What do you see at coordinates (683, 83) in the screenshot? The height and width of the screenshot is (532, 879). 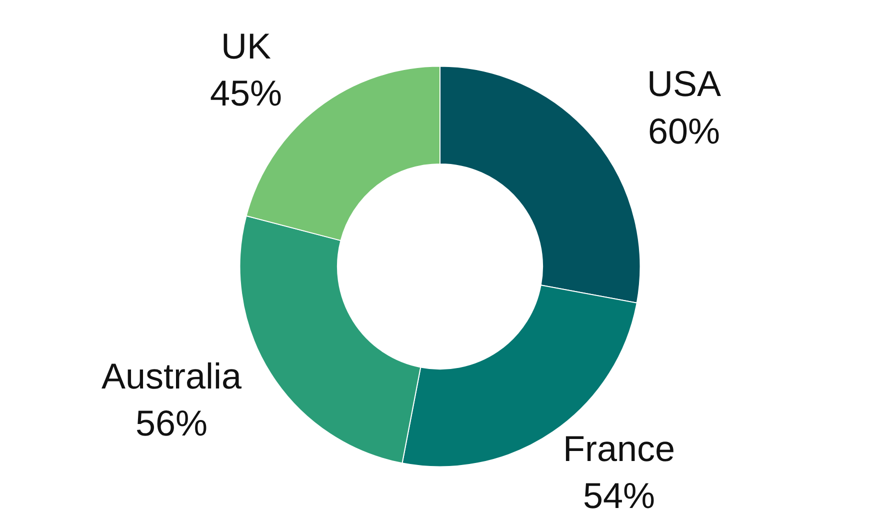 I see `slice-label: USA` at bounding box center [683, 83].